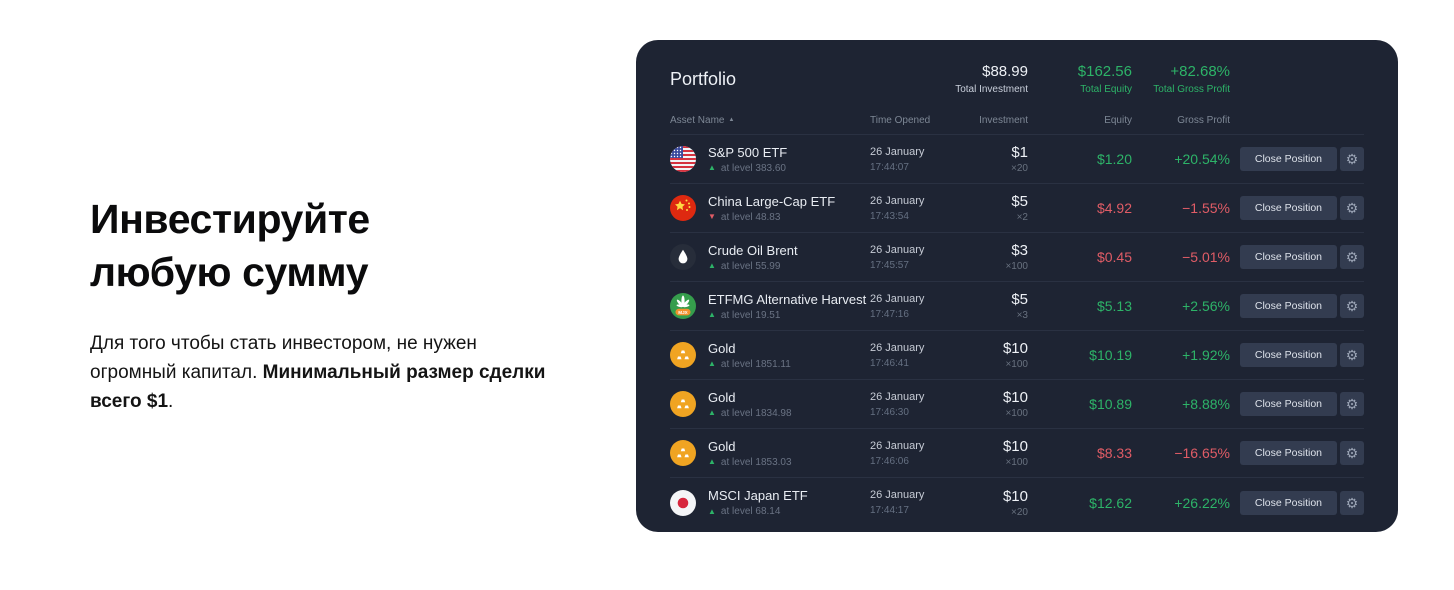 This screenshot has height=590, width=1454. Describe the element at coordinates (697, 120) in the screenshot. I see `asset-name-header-label: Asset Name` at that location.